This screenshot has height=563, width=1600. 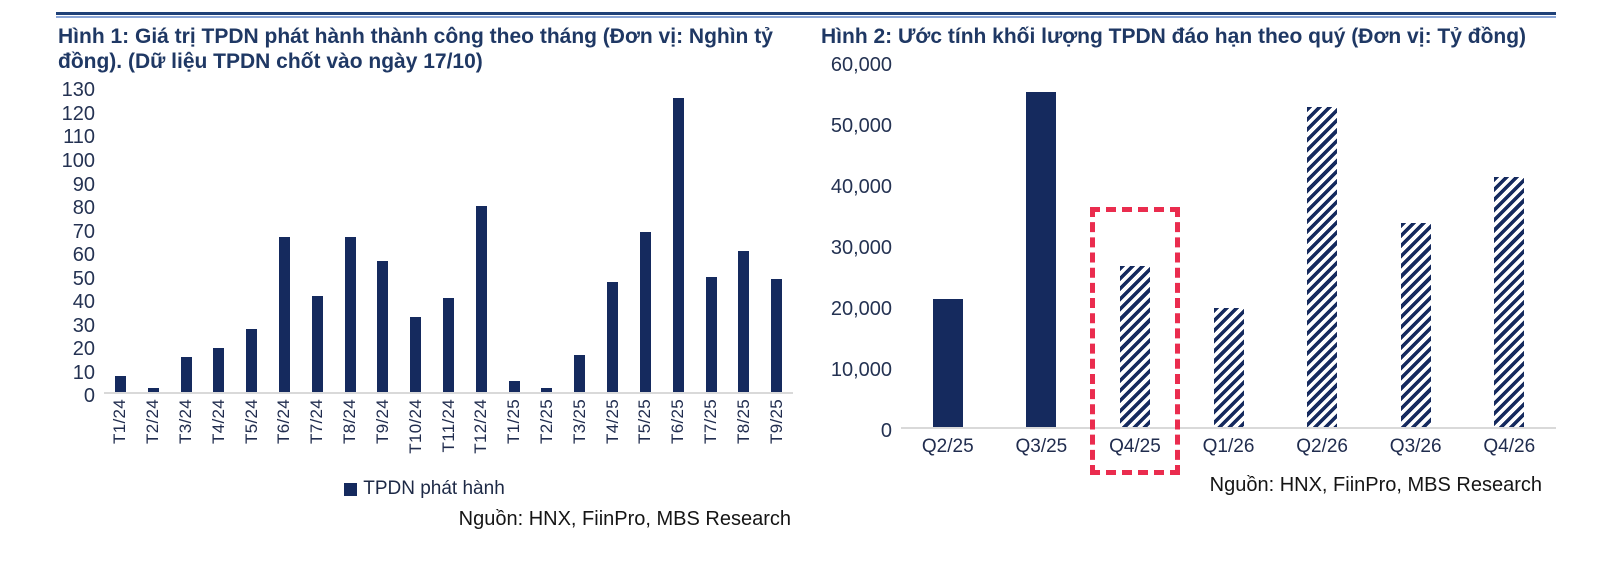 I want to click on x-slot: T6/24, so click(x=284, y=432).